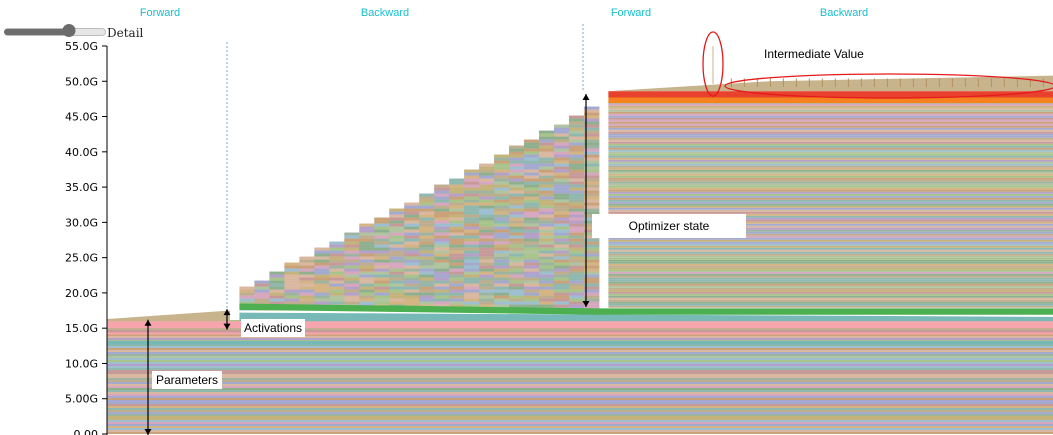 The width and height of the screenshot is (1053, 435). I want to click on detail-slider, so click(55, 31).